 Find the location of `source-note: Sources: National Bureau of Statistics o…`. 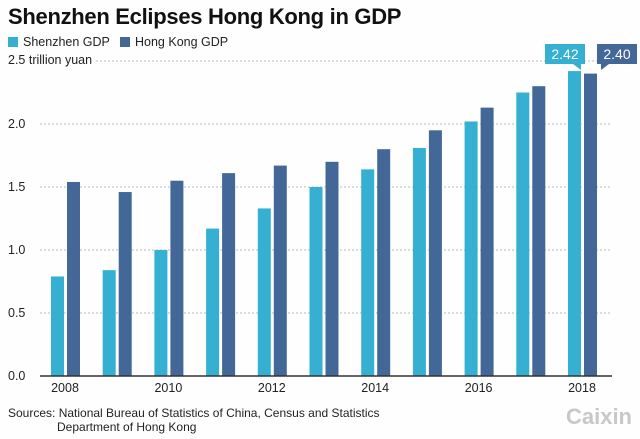

source-note: Sources: National Bureau of Statistics o… is located at coordinates (194, 420).